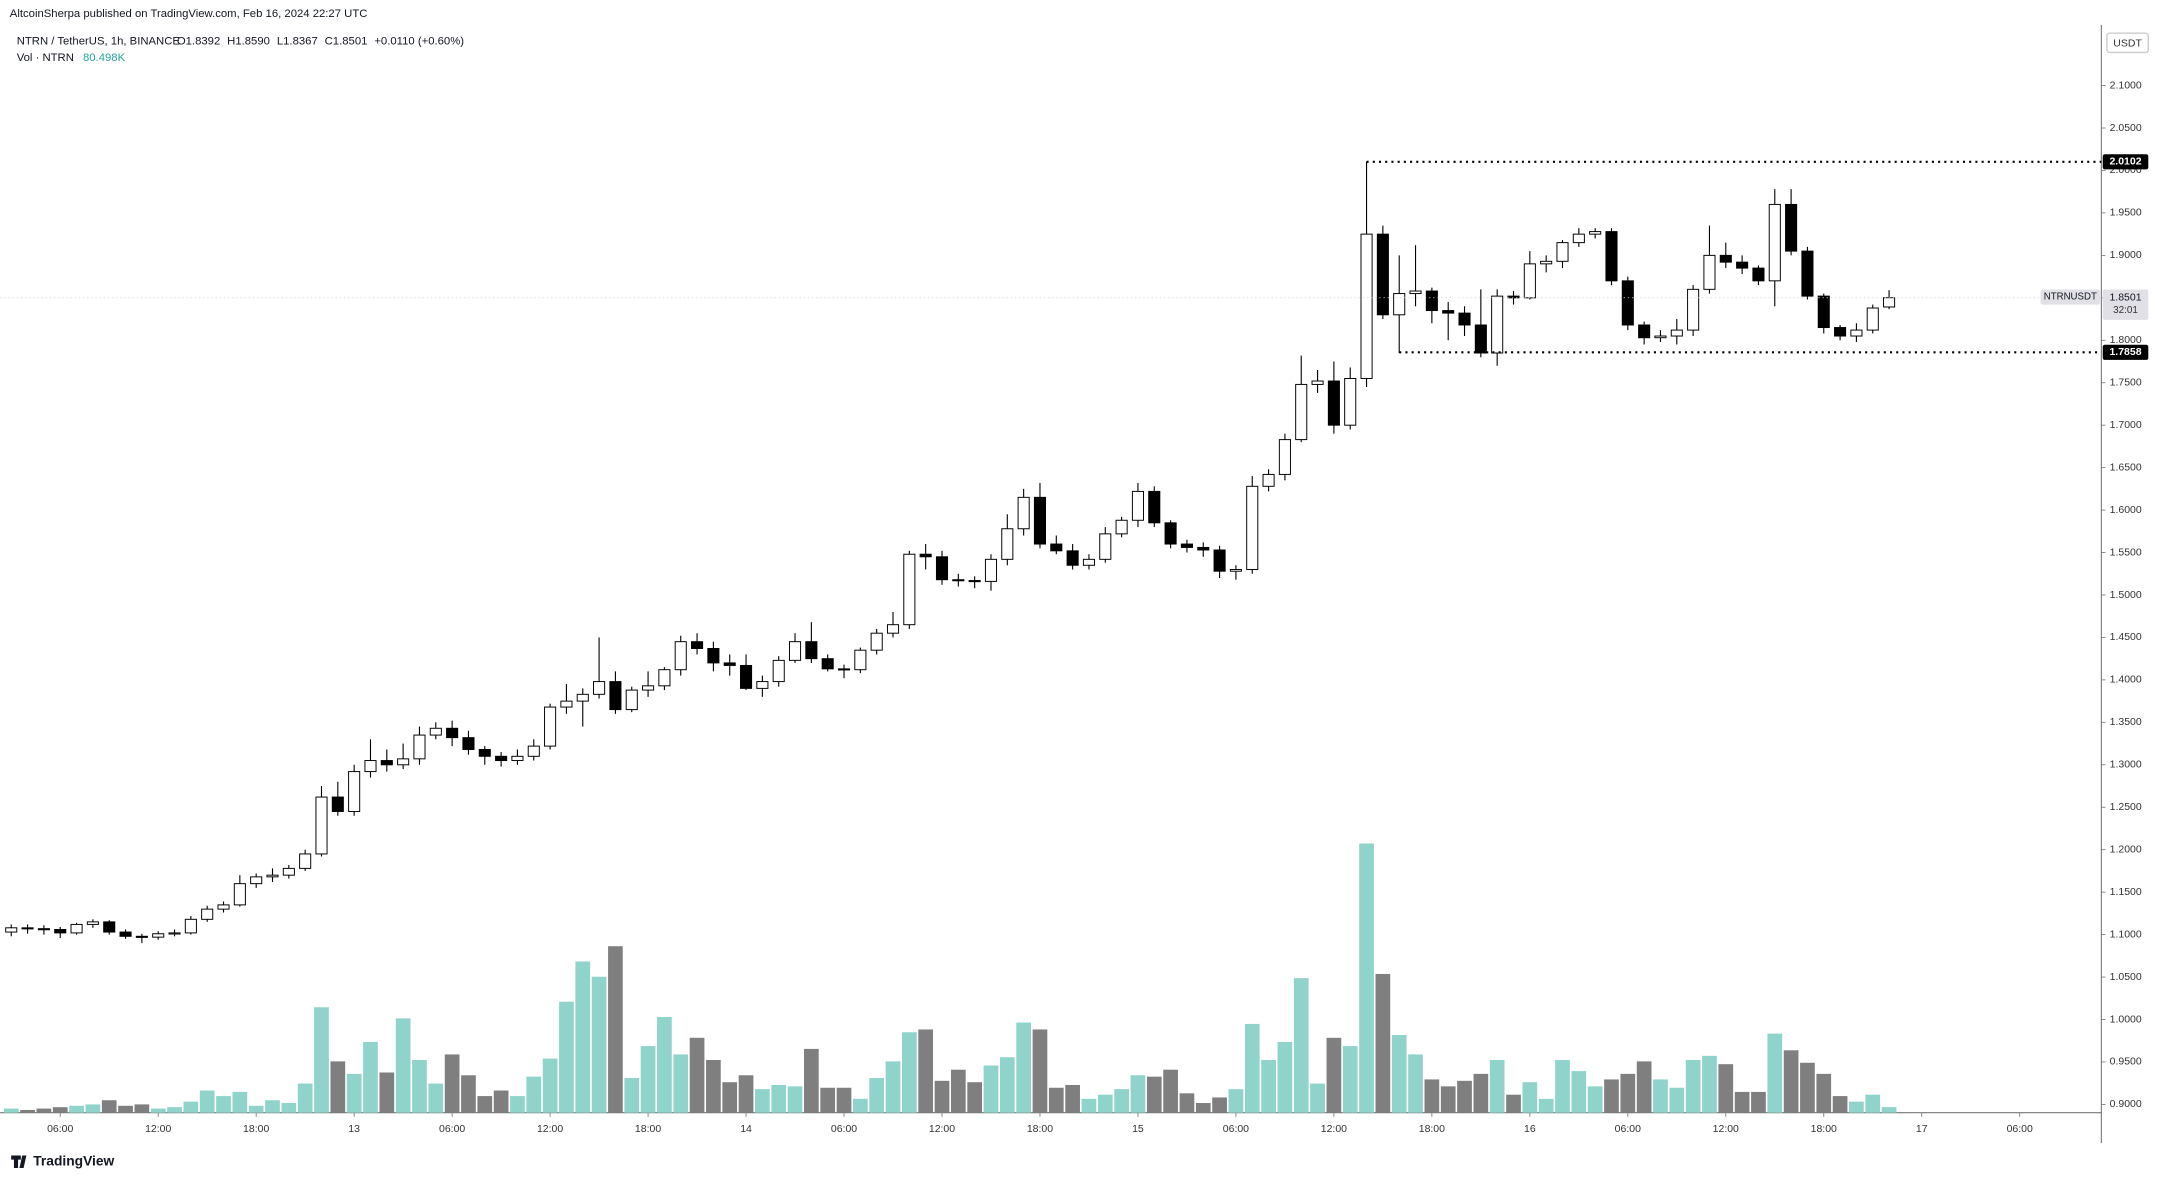  What do you see at coordinates (2125, 352) in the screenshot?
I see `level-label: 1.7858` at bounding box center [2125, 352].